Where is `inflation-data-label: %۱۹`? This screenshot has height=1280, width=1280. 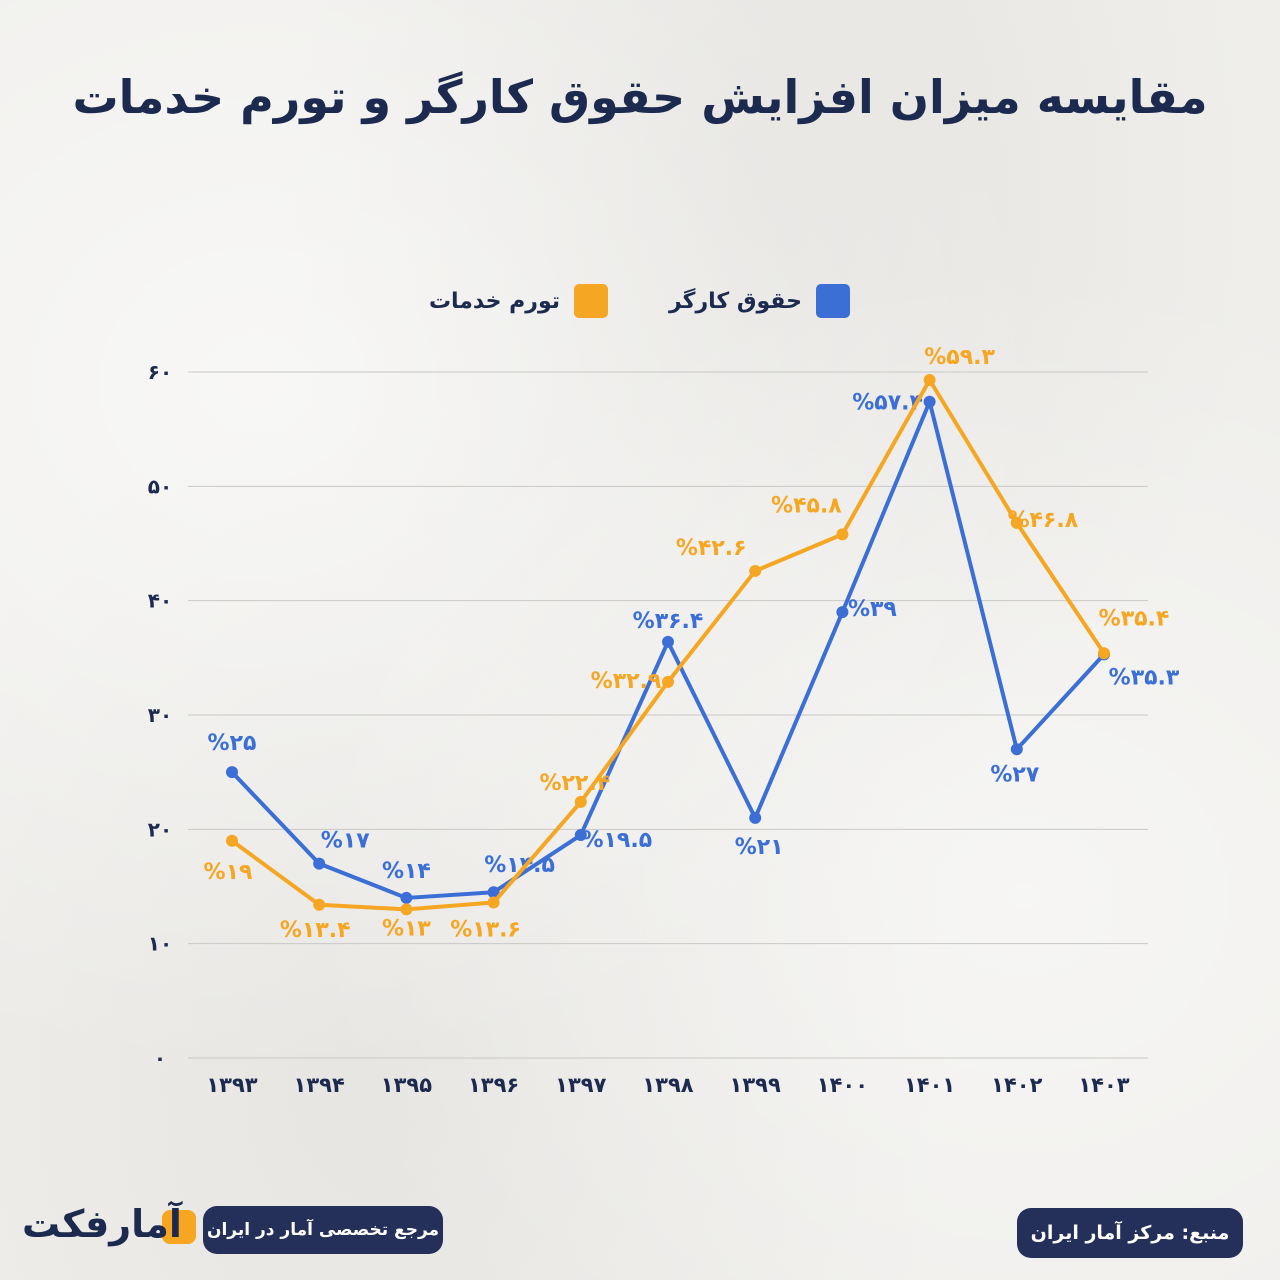 inflation-data-label: %۱۹ is located at coordinates (228, 872).